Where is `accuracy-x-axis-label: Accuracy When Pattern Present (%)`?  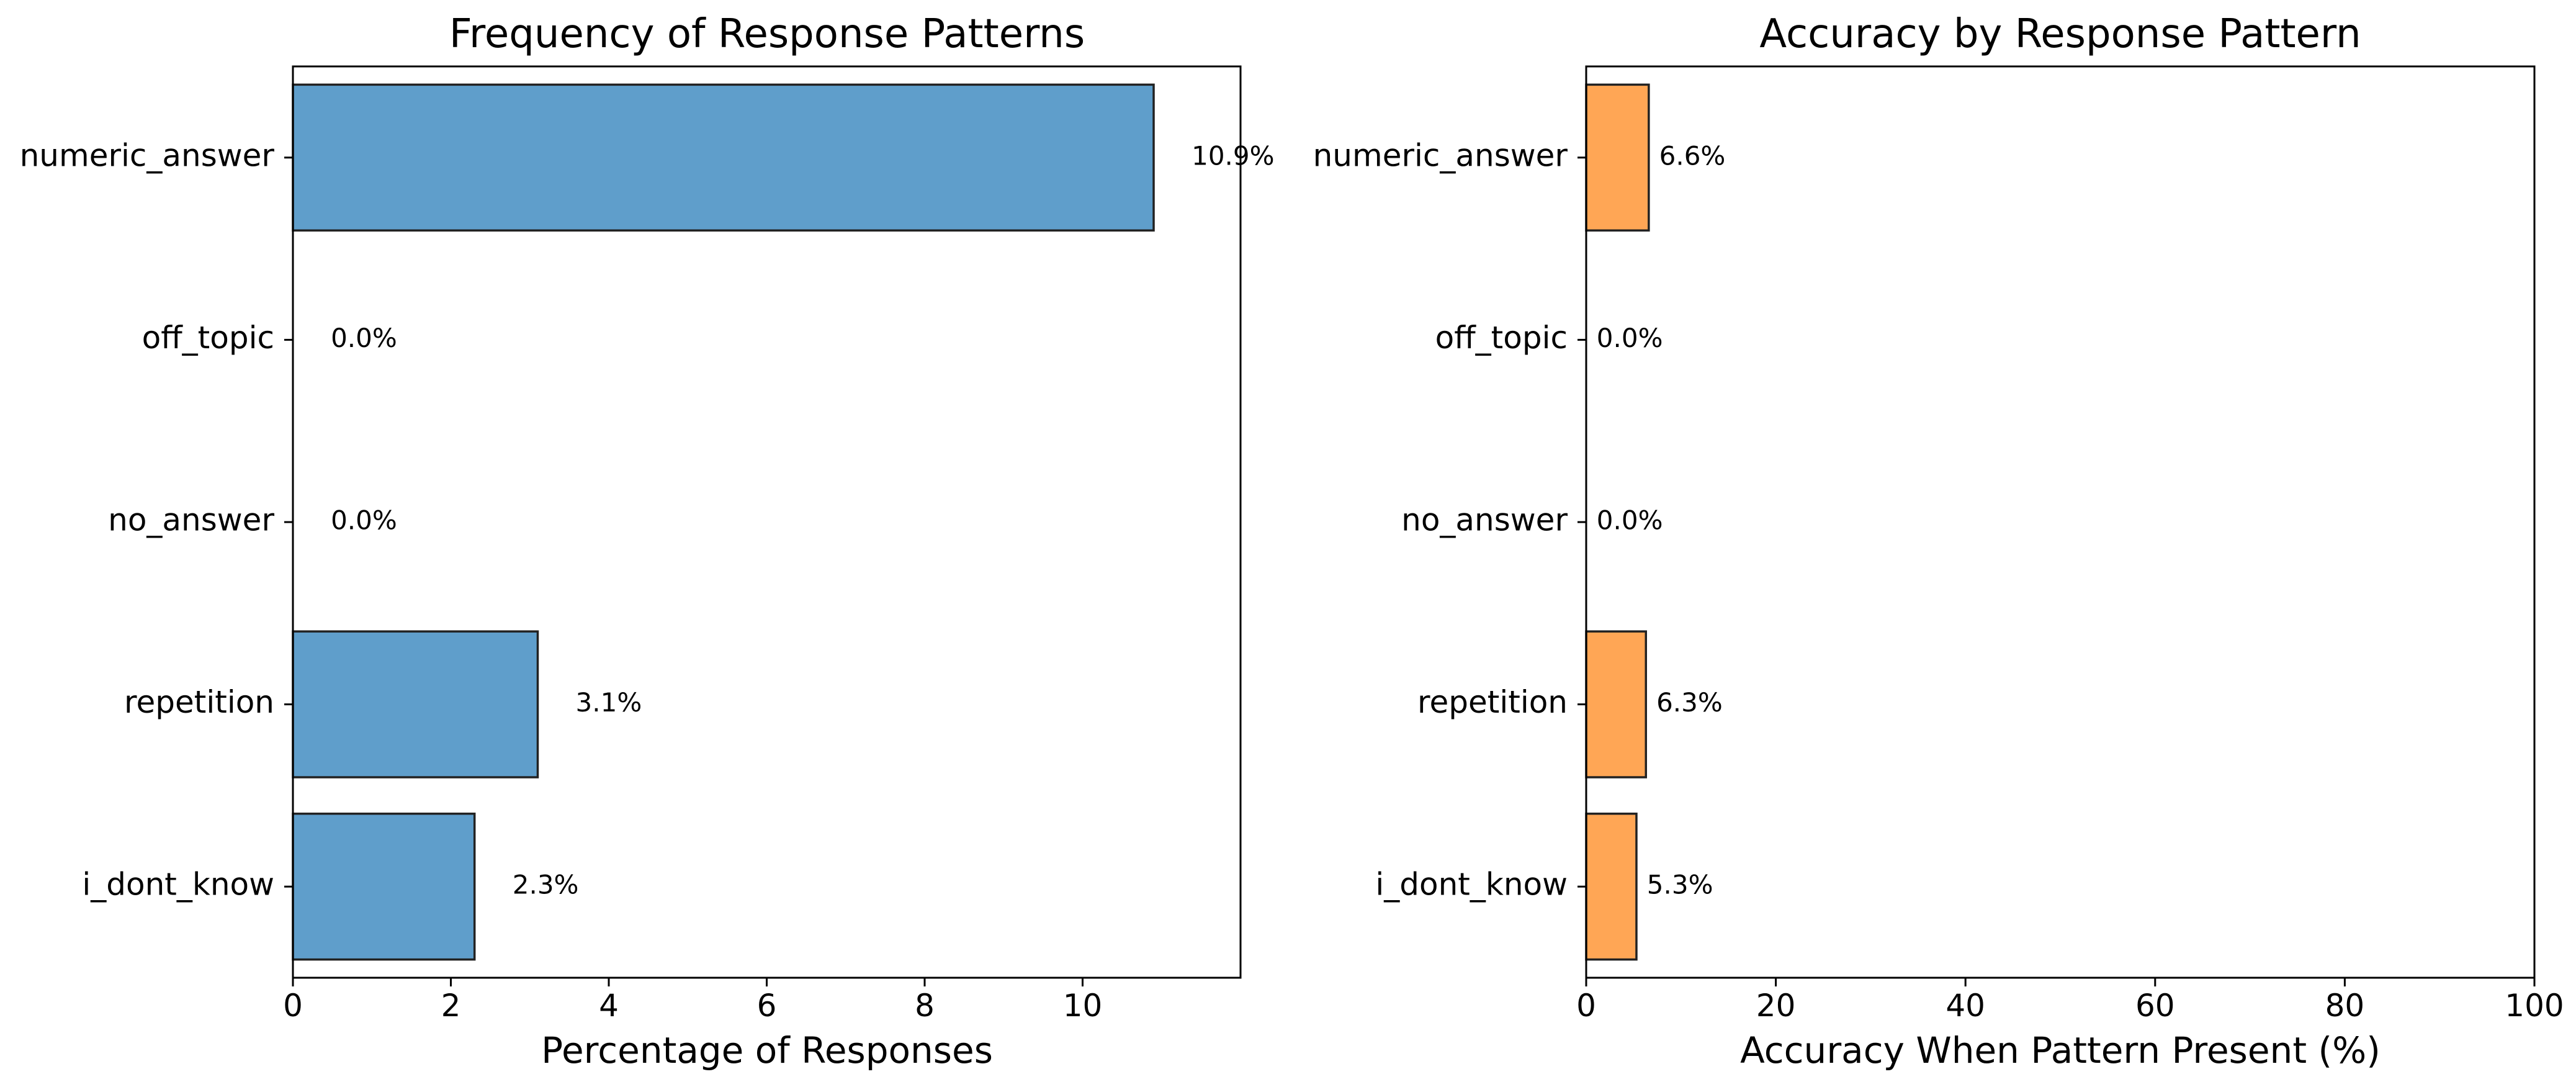
accuracy-x-axis-label: Accuracy When Pattern Present (%) is located at coordinates (2061, 1050).